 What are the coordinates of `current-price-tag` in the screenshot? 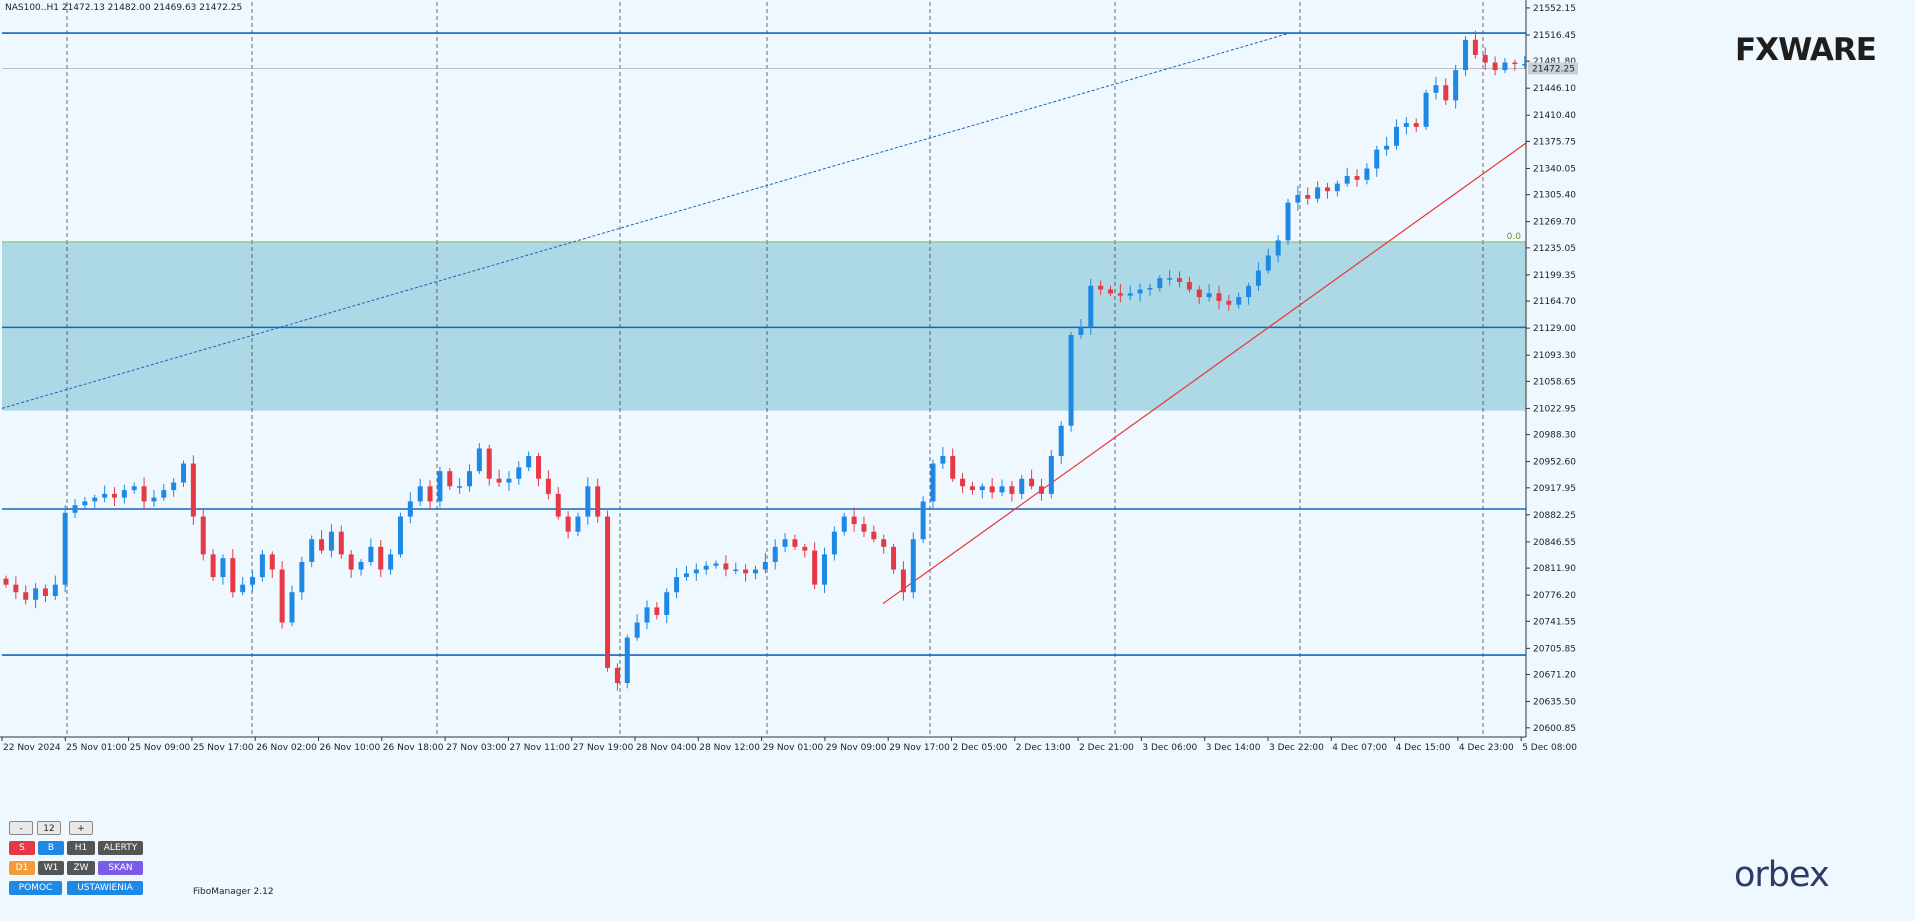 It's located at (1553, 68).